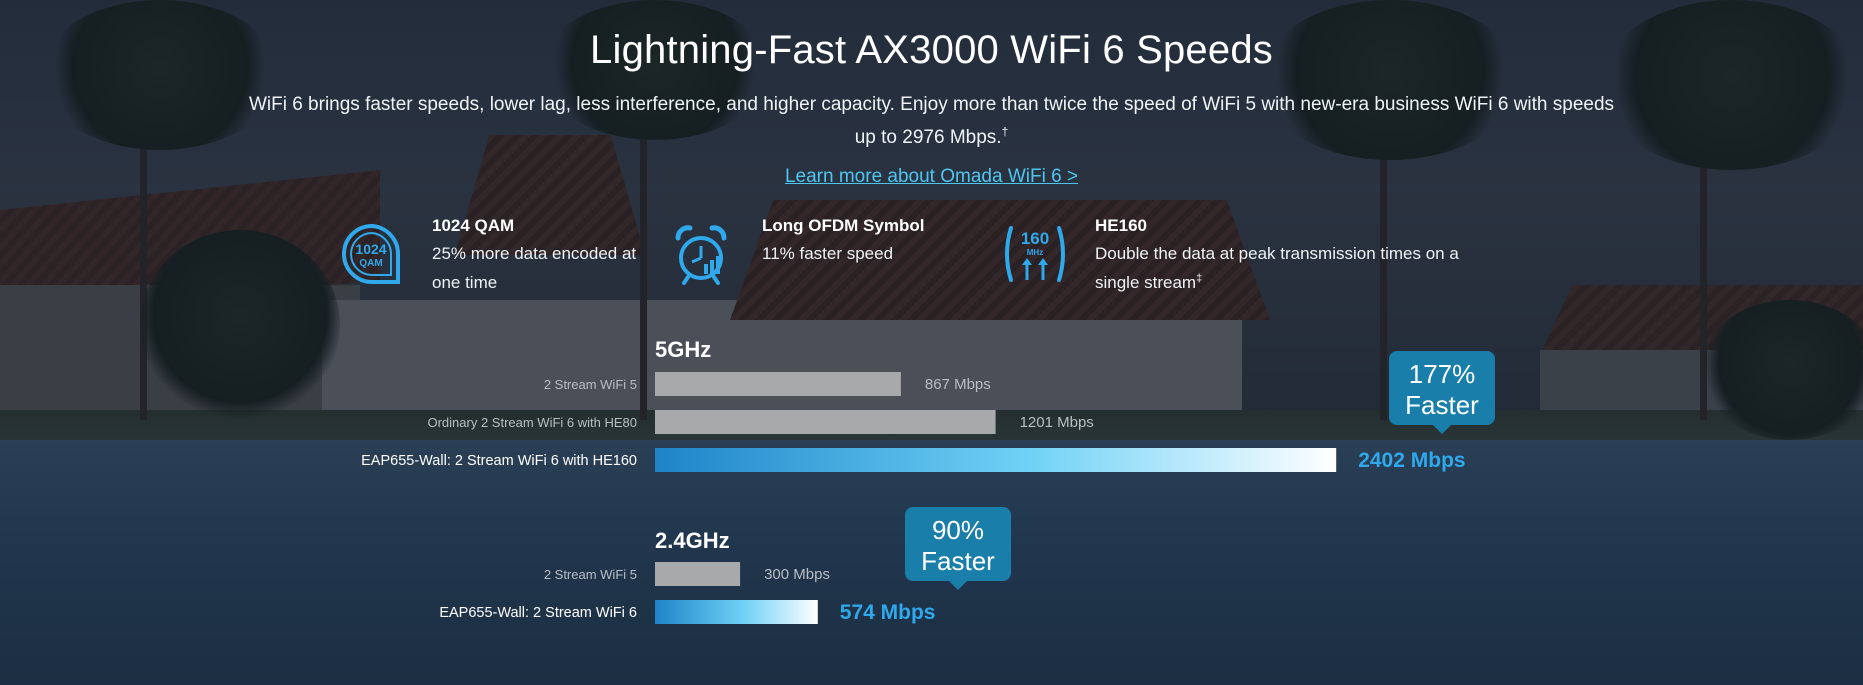 The height and width of the screenshot is (685, 1863). I want to click on bar-category-label: EAP655-Wall: 2 Stream WiFi 6 with HE160, so click(499, 461).